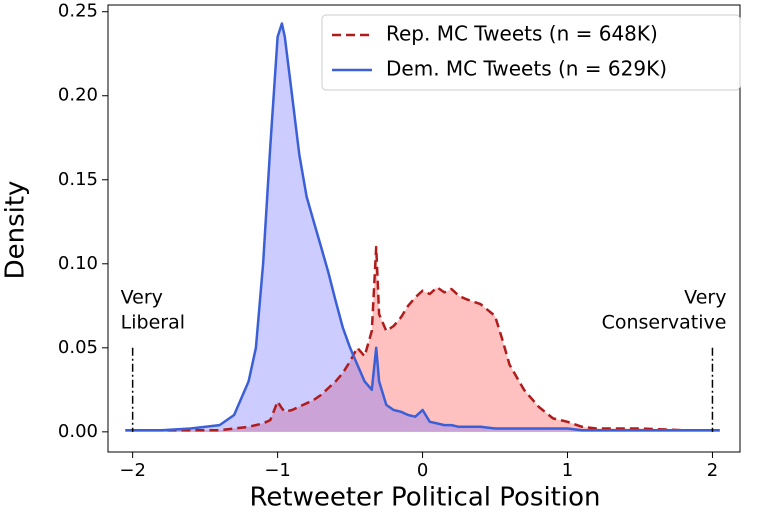 The image size is (757, 512). What do you see at coordinates (712, 470) in the screenshot?
I see `x-tick-label: 2` at bounding box center [712, 470].